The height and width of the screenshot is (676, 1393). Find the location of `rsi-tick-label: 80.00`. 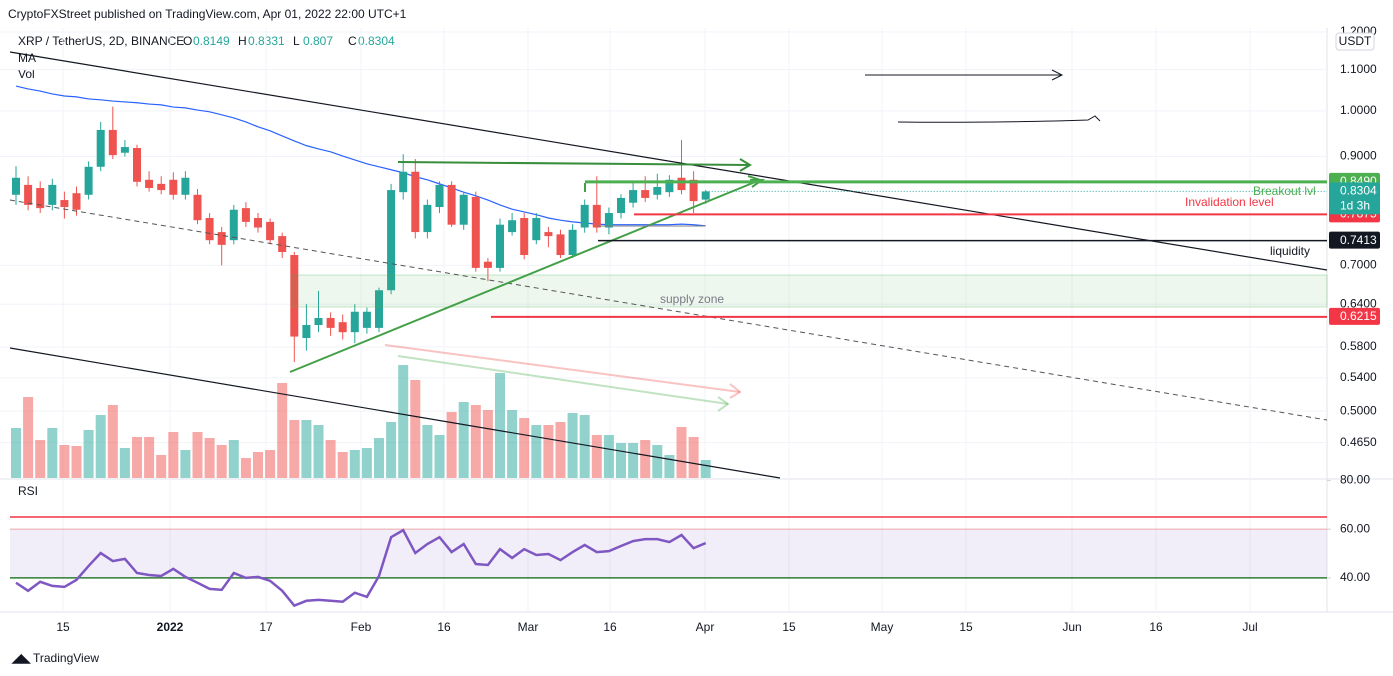

rsi-tick-label: 80.00 is located at coordinates (1355, 480).